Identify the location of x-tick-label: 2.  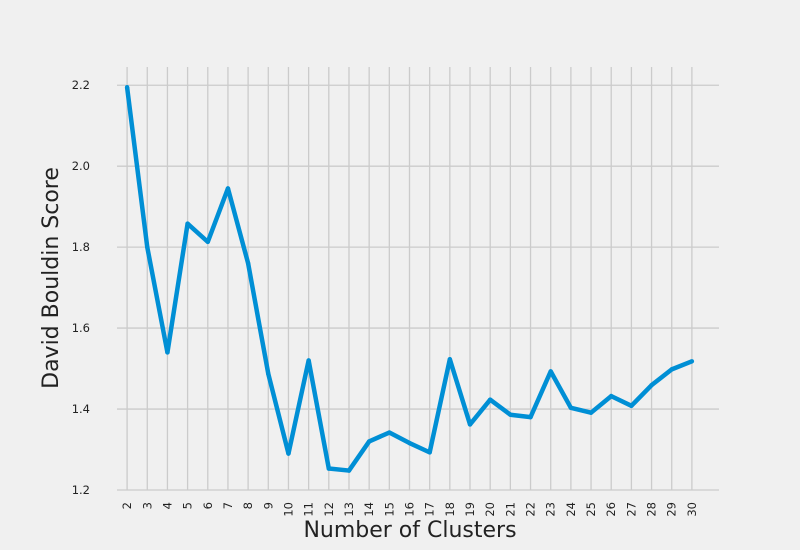
(127, 505).